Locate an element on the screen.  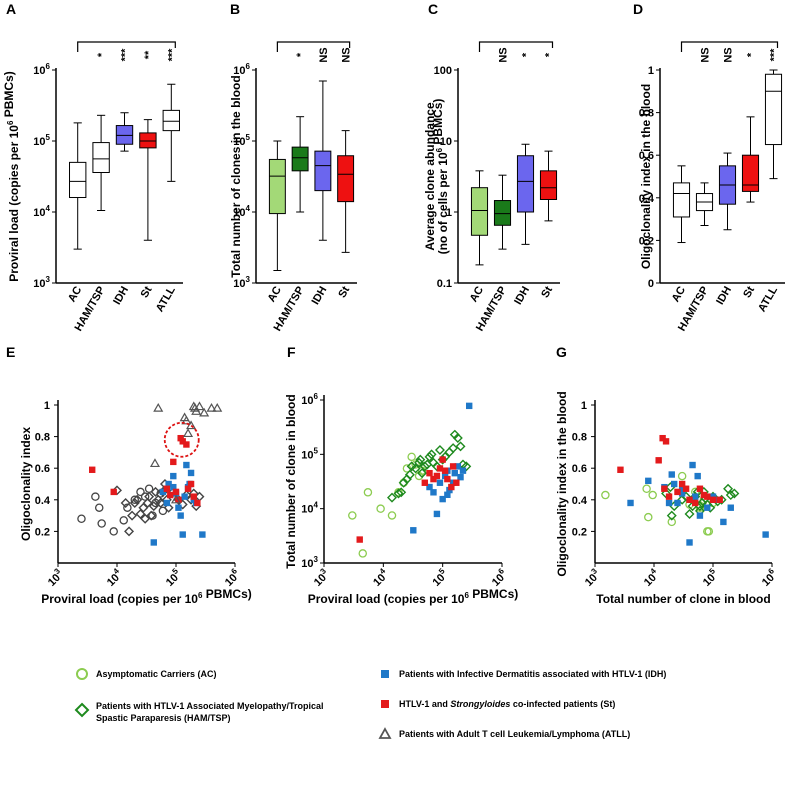
y-tick-label-F: 10³ is located at coordinates (309, 562).